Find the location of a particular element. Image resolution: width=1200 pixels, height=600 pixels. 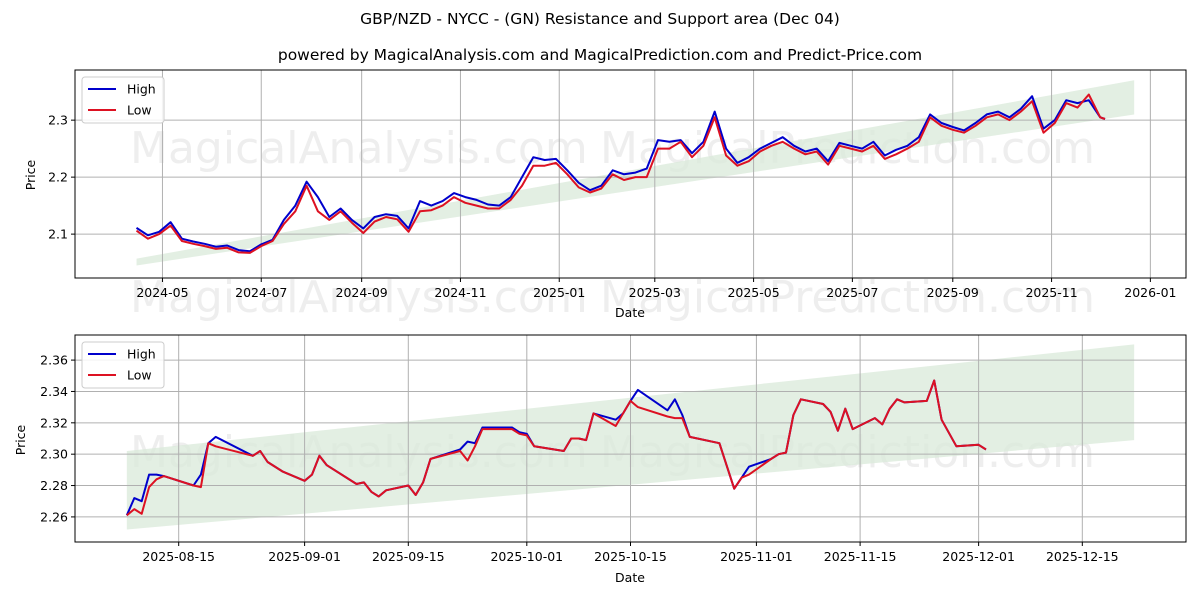

x-tick-label: 2025-11-01 is located at coordinates (756, 556).